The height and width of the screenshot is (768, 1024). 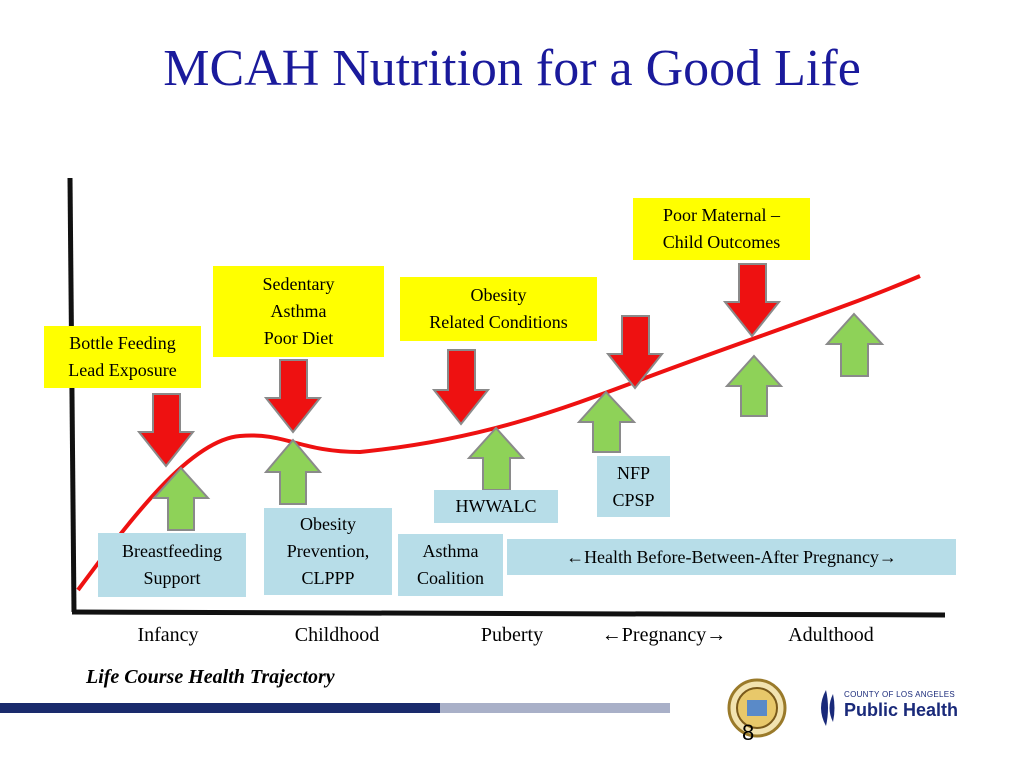 What do you see at coordinates (298, 311) in the screenshot?
I see `risk-box-childhood: Sedentary Asthma Poor Diet` at bounding box center [298, 311].